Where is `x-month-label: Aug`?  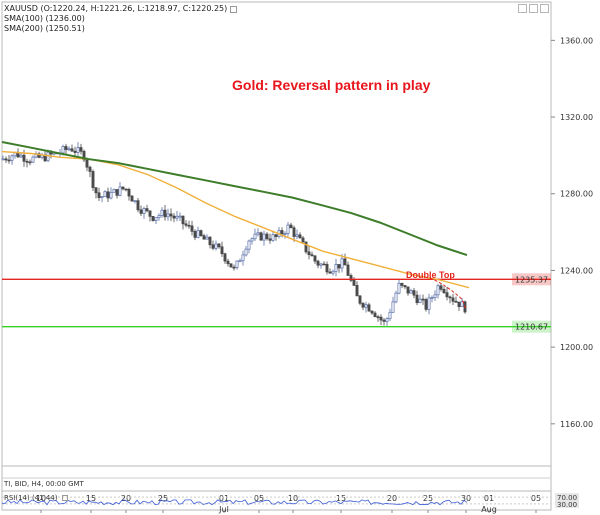
x-month-label: Aug is located at coordinates (489, 509).